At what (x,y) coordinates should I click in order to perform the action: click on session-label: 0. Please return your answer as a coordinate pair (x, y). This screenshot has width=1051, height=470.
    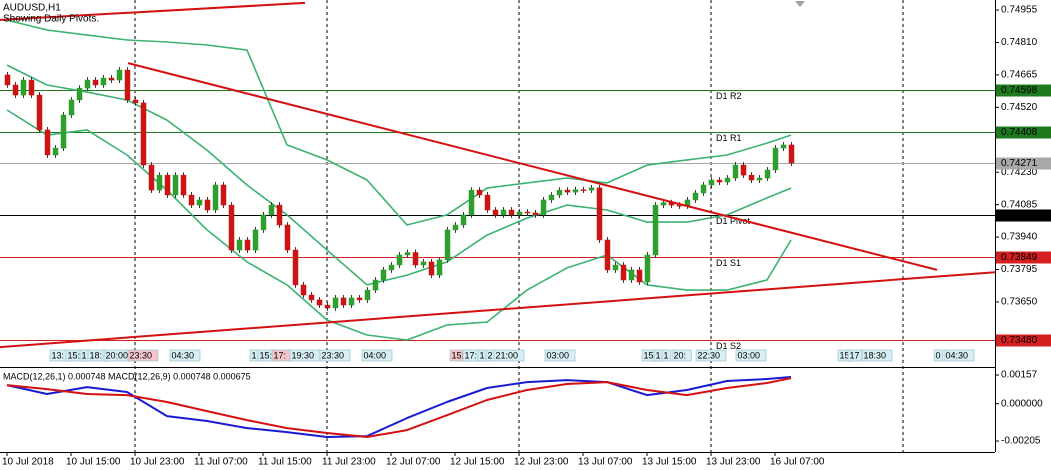
    Looking at the image, I should click on (938, 355).